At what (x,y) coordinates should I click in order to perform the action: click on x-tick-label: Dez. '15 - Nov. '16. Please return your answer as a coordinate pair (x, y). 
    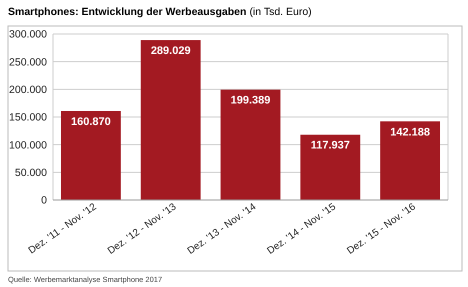
    Looking at the image, I should click on (381, 229).